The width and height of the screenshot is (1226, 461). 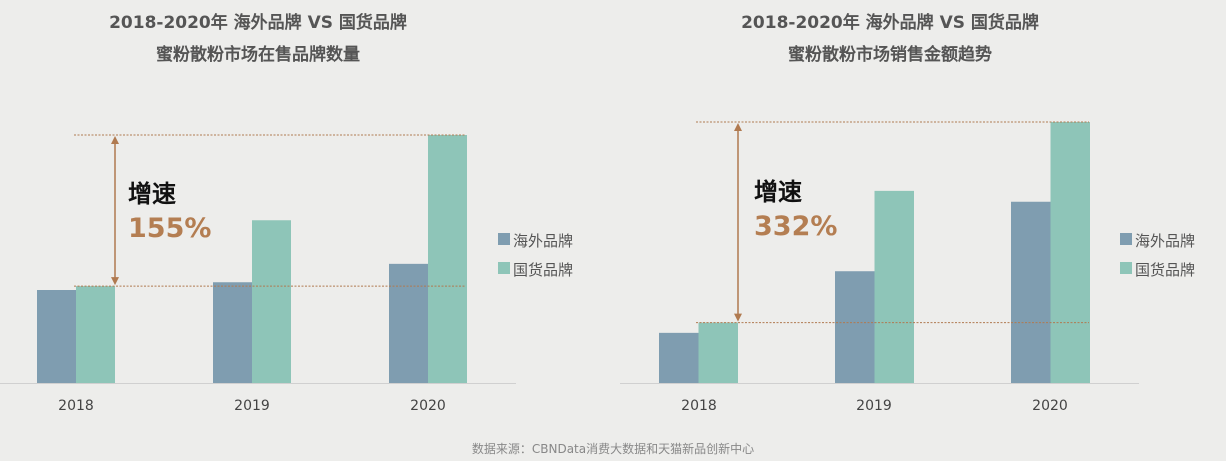 I want to click on speed-value: 332%, so click(x=795, y=226).